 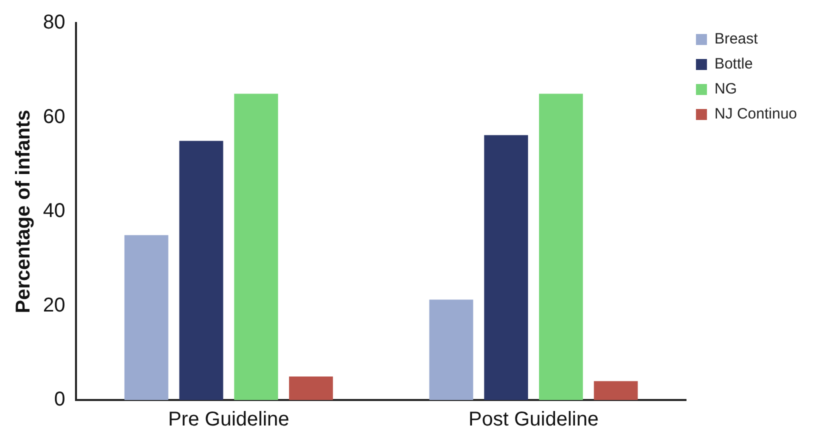 What do you see at coordinates (533, 419) in the screenshot?
I see `x-tick-label: Post Guideline` at bounding box center [533, 419].